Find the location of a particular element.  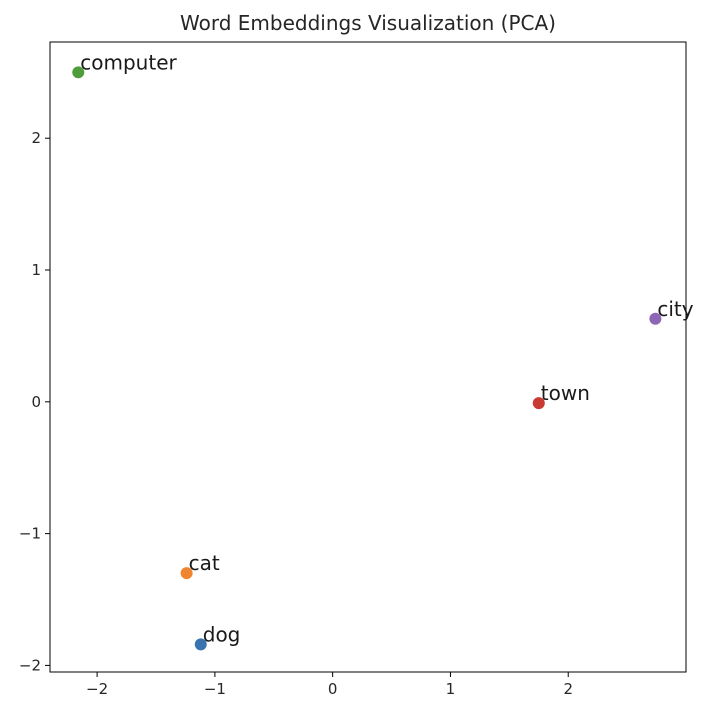

point-label-dog: dog is located at coordinates (222, 634).